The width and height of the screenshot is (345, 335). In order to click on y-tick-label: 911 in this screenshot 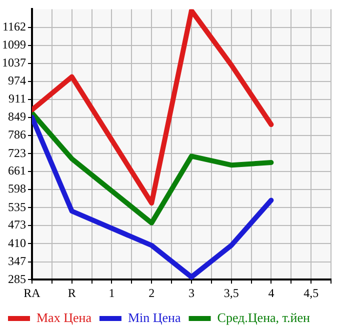, I will do `click(17, 99)`.